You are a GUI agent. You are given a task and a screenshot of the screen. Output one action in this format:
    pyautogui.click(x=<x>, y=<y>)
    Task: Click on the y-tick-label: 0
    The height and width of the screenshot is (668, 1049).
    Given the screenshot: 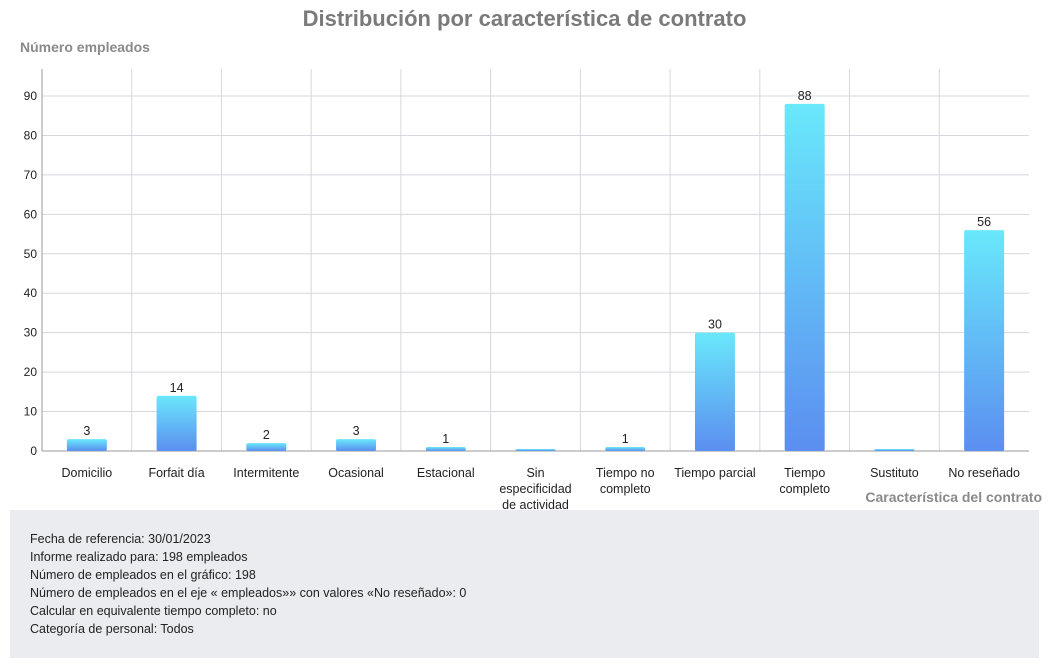 What is the action you would take?
    pyautogui.click(x=33, y=451)
    